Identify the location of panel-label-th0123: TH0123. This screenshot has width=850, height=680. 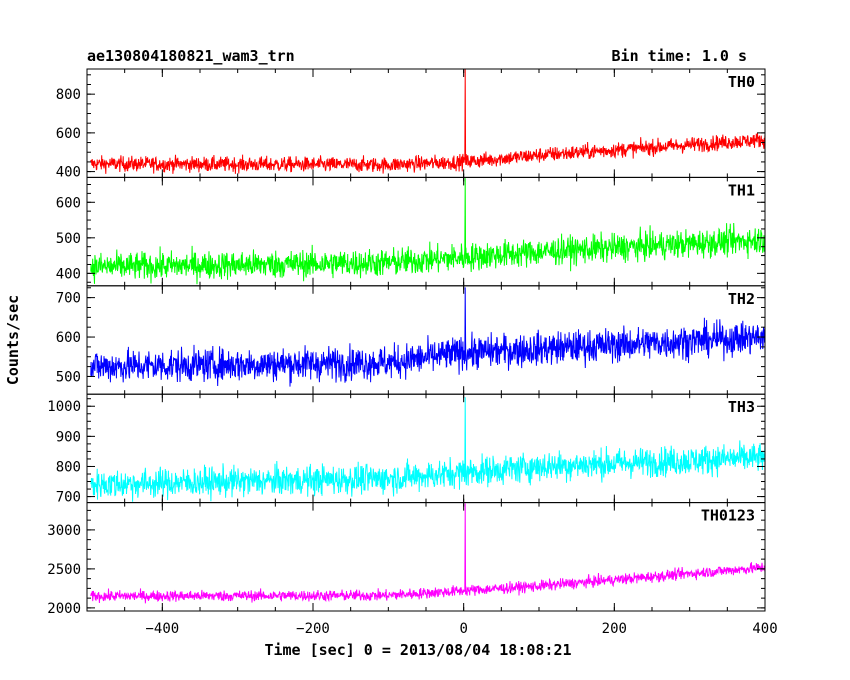
(728, 516).